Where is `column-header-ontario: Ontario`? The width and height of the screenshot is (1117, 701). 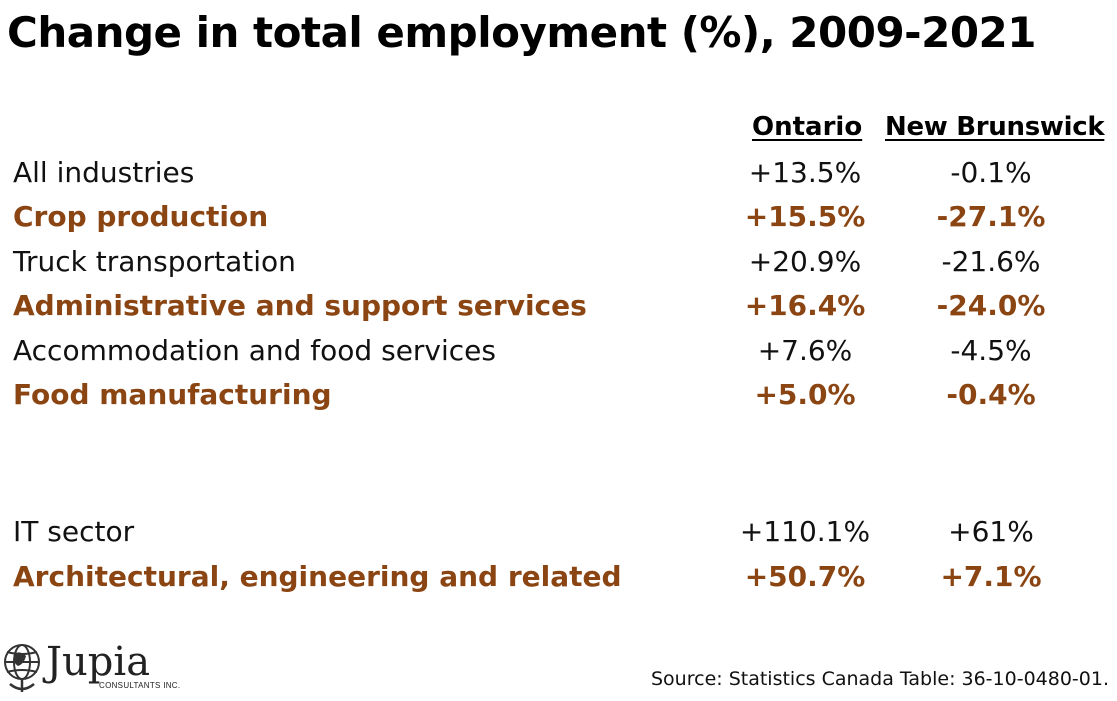 column-header-ontario: Ontario is located at coordinates (807, 127).